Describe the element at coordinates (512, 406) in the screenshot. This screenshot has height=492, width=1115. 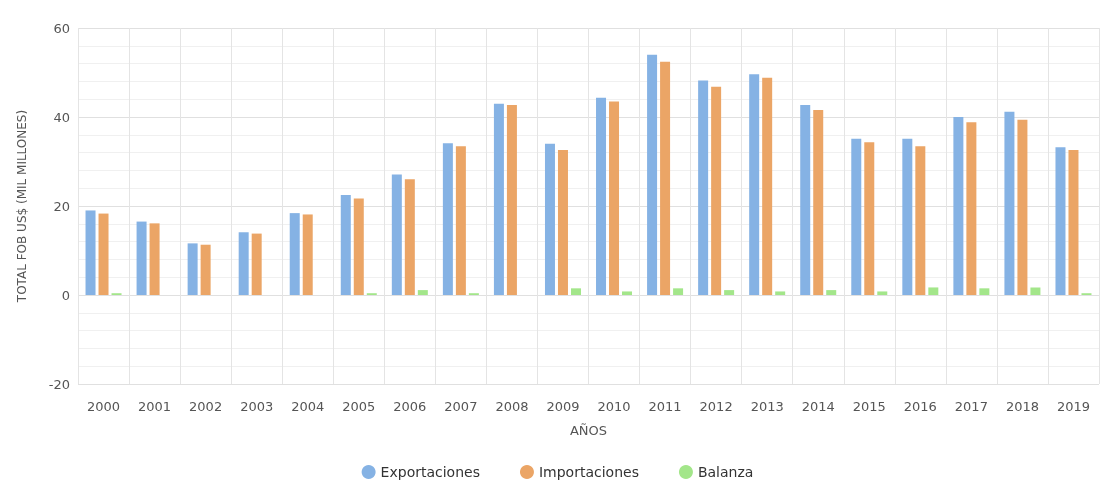
I see `x-tick-label: 2008` at that location.